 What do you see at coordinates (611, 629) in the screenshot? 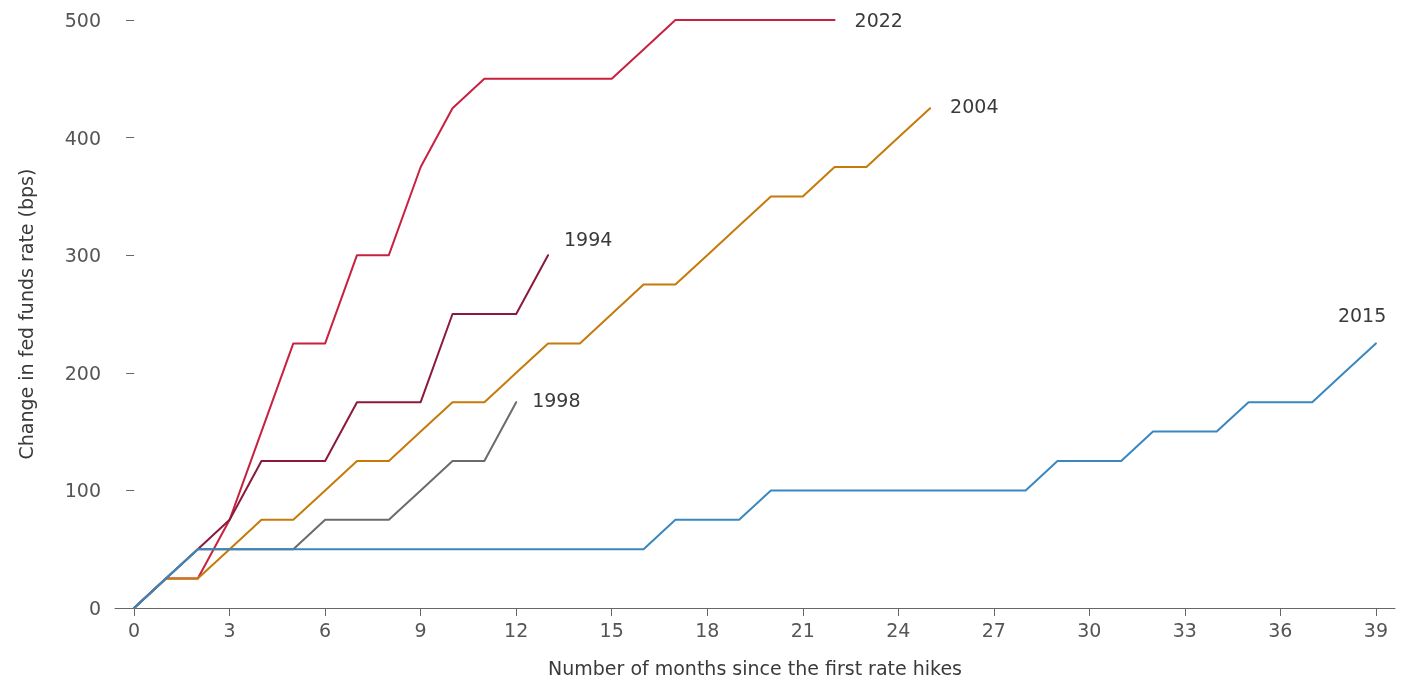
I see `x-tick-label: 15` at bounding box center [611, 629].